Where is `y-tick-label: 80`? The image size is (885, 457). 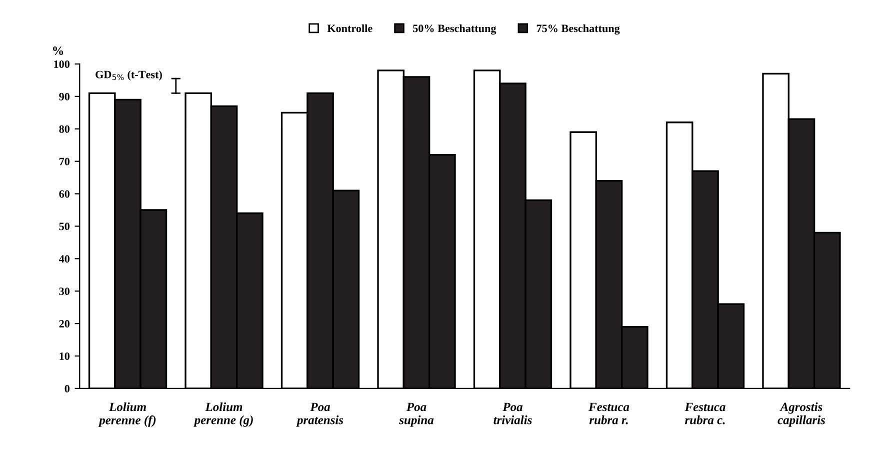
y-tick-label: 80 is located at coordinates (64, 129).